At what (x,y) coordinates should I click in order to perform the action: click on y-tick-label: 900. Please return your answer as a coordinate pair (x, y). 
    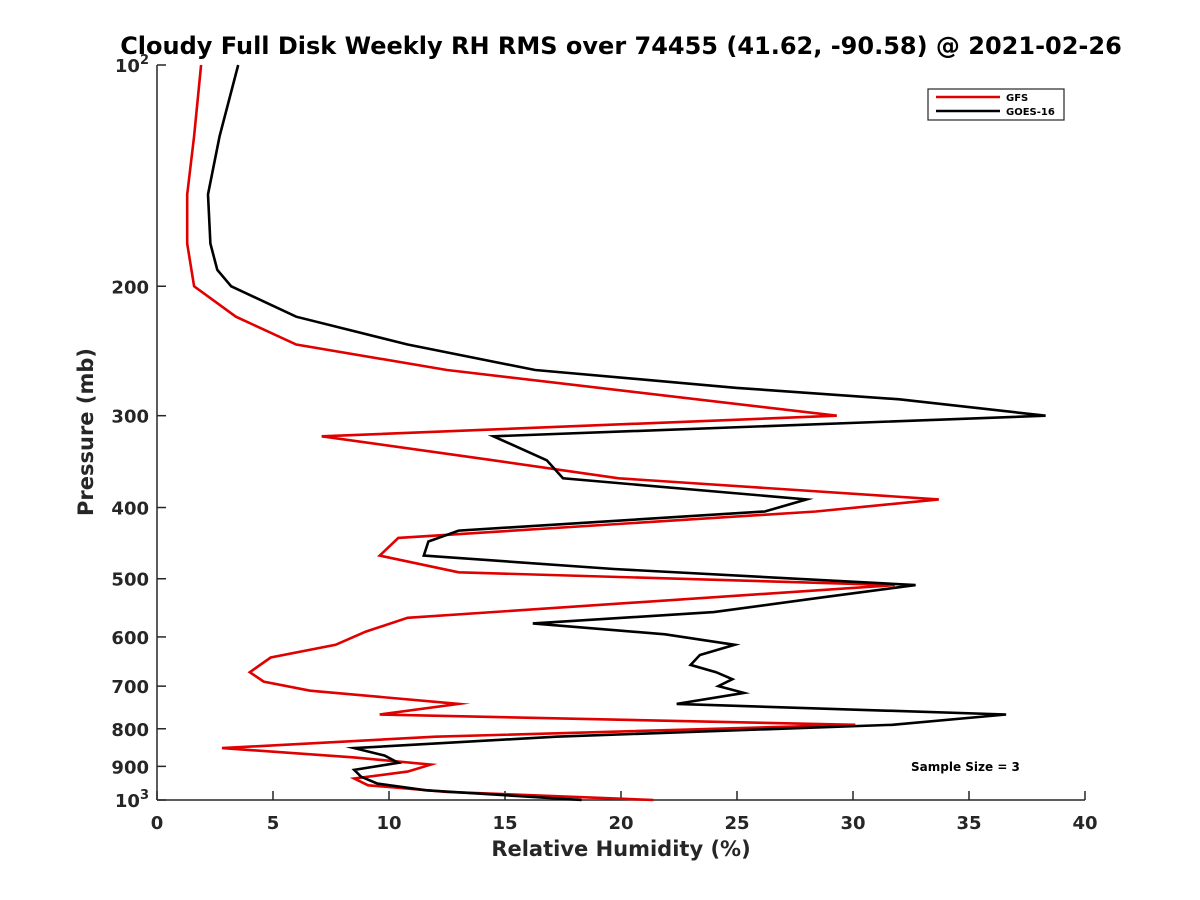
    Looking at the image, I should click on (130, 767).